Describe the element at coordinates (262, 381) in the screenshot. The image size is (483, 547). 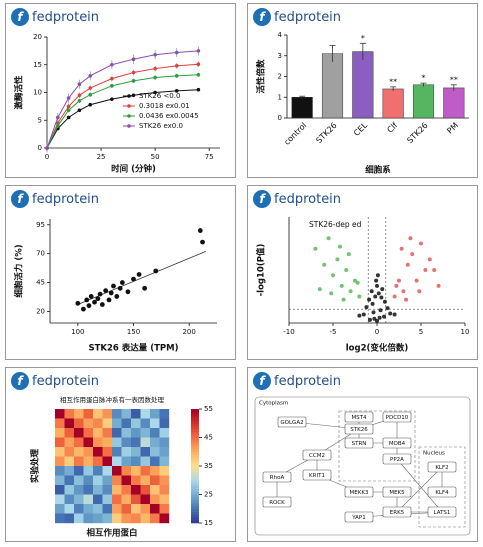
I see `logo-letter: f` at that location.